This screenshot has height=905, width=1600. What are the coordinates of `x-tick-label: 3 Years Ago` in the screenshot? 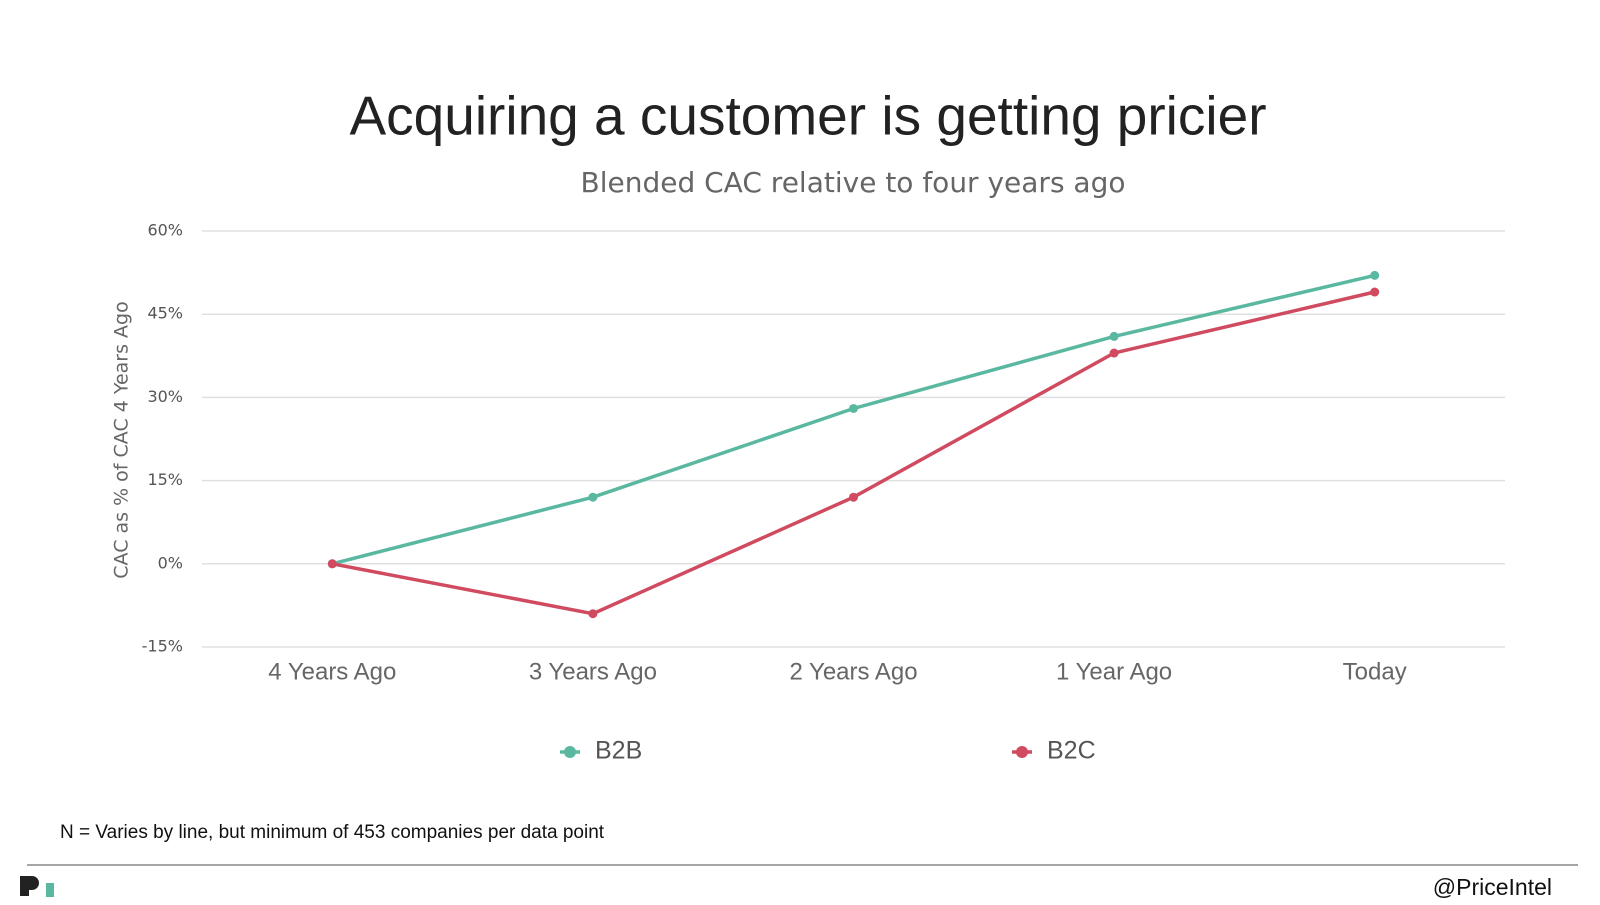 It's located at (593, 671).